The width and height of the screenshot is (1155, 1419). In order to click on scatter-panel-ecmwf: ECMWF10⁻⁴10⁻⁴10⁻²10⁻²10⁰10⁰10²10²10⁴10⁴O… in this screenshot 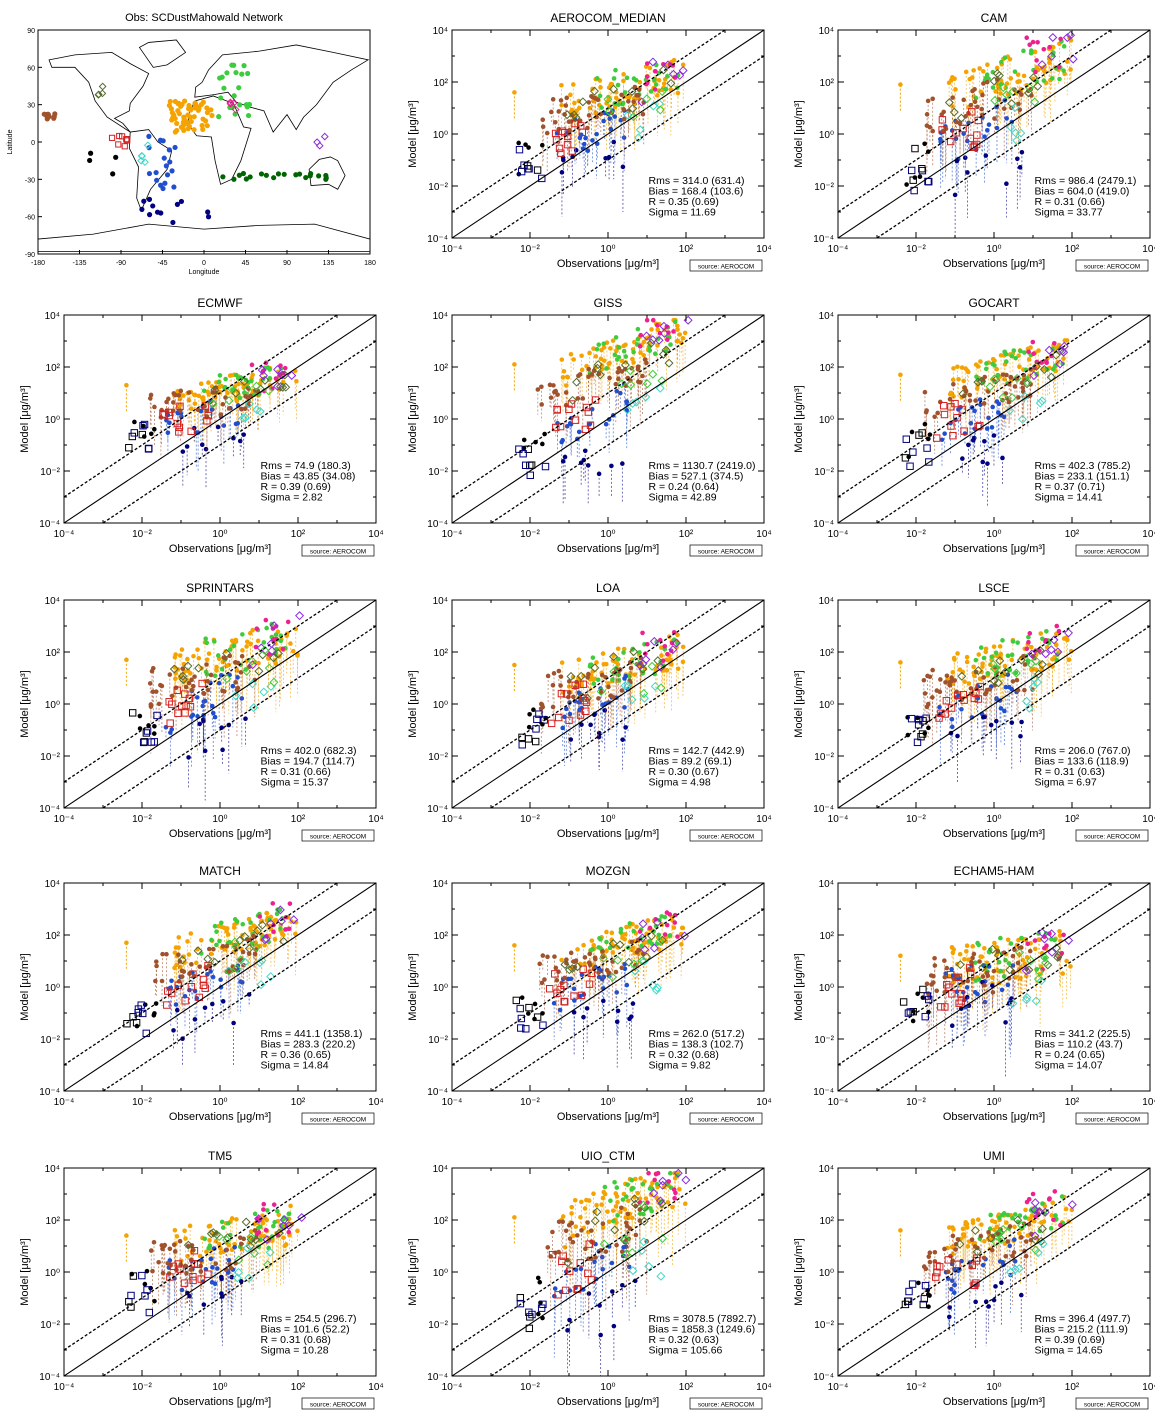, I will do `click(201, 426)`.